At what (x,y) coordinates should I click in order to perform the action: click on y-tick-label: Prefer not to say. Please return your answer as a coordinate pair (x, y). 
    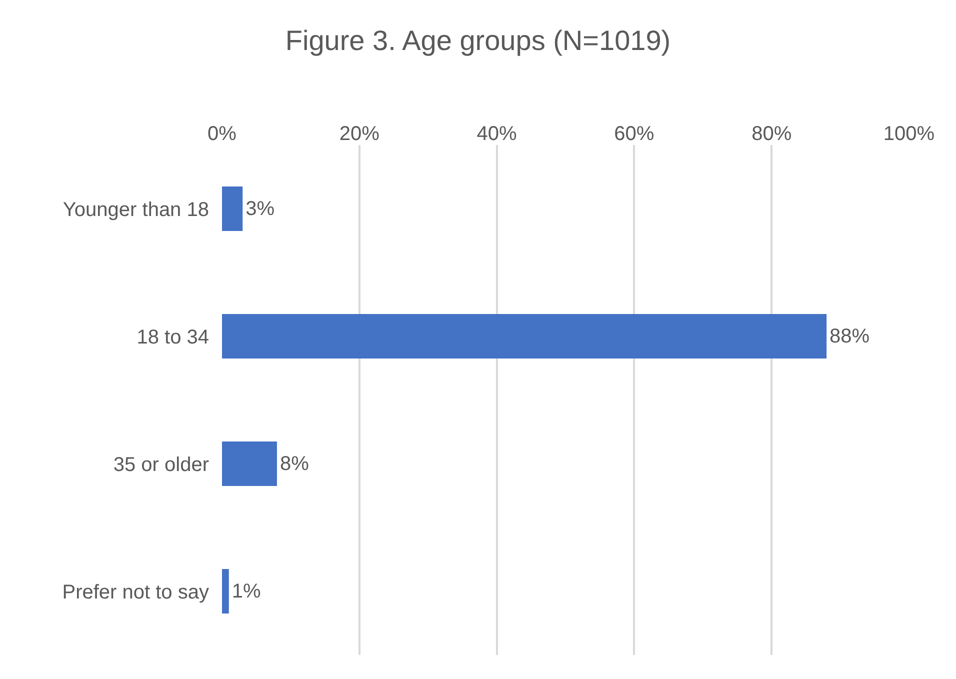
    Looking at the image, I should click on (135, 592).